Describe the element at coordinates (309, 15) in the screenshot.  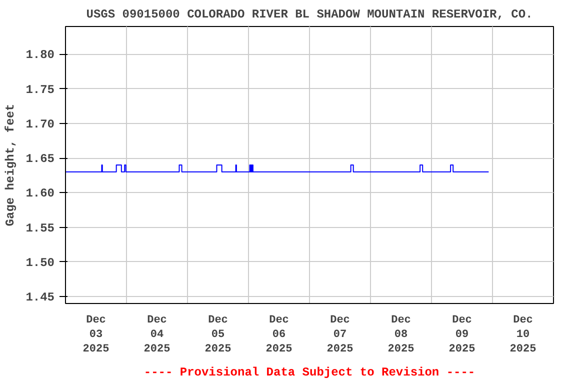
I see `chart-title: USGS 09015000 COLORADO RIVER BL SHADOW MOUNTAIN RESERVOIR, CO.` at that location.